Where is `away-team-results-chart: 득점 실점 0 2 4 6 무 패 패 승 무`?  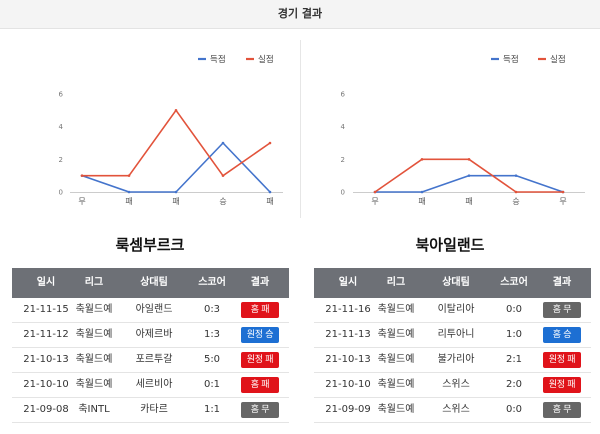 away-team-results-chart: 득점 실점 0 2 4 6 무 패 패 승 무 is located at coordinates (463, 130).